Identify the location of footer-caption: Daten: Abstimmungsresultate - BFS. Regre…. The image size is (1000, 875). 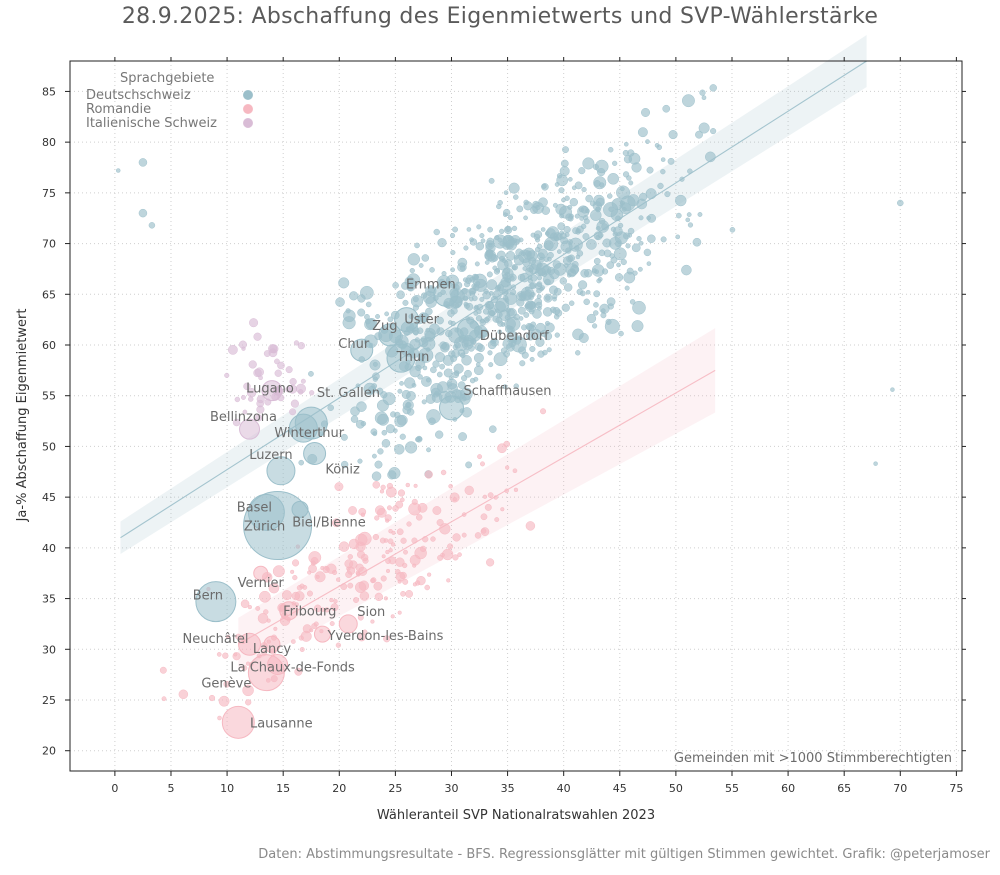
(624, 854).